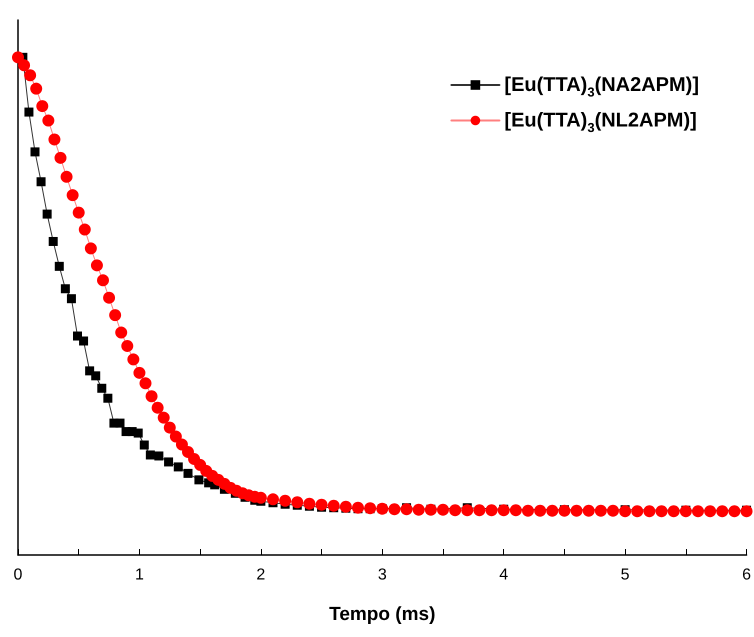  What do you see at coordinates (503, 575) in the screenshot?
I see `x-tick-label: 4` at bounding box center [503, 575].